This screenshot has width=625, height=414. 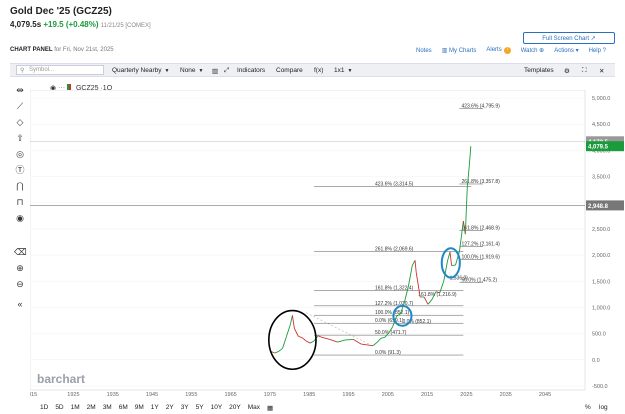 What do you see at coordinates (270, 408) in the screenshot?
I see `calendar-icon: ▦` at bounding box center [270, 408].